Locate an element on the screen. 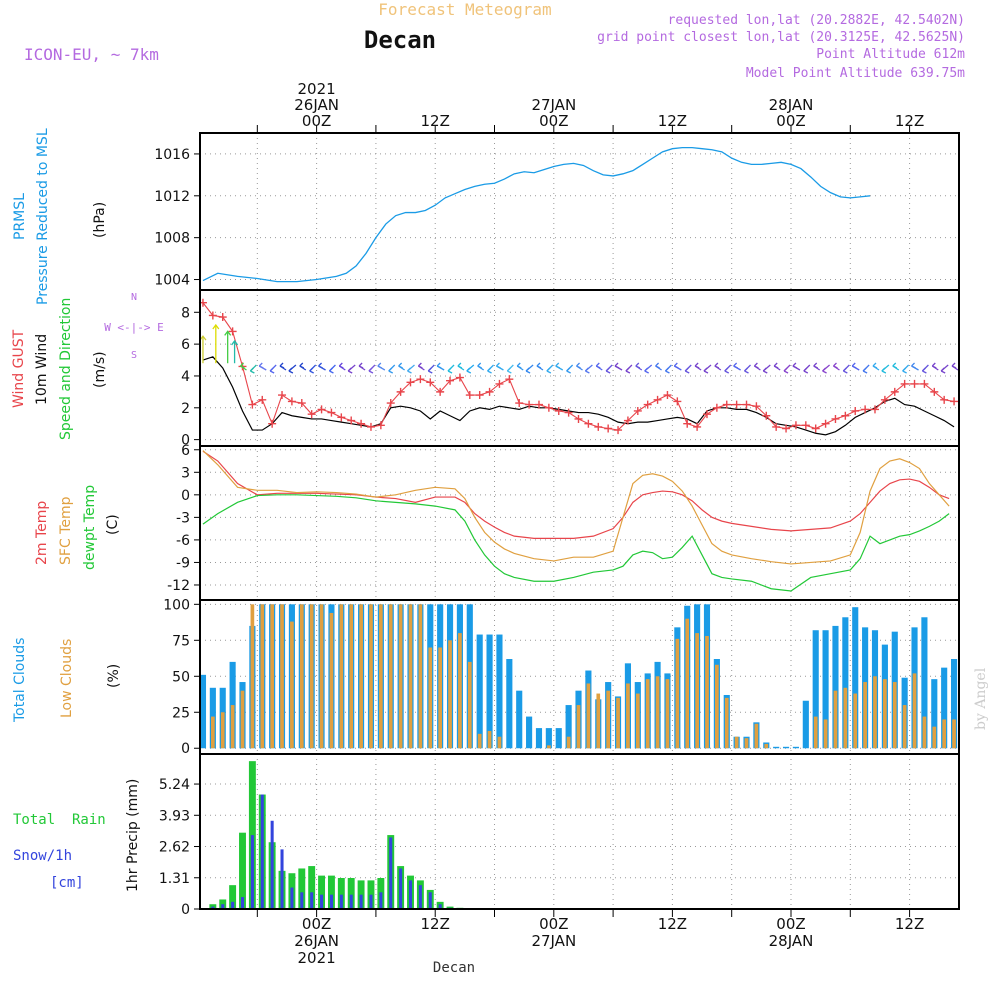 The width and height of the screenshot is (1000, 1000). x-tick-label-bottom: 12Z is located at coordinates (909, 924).